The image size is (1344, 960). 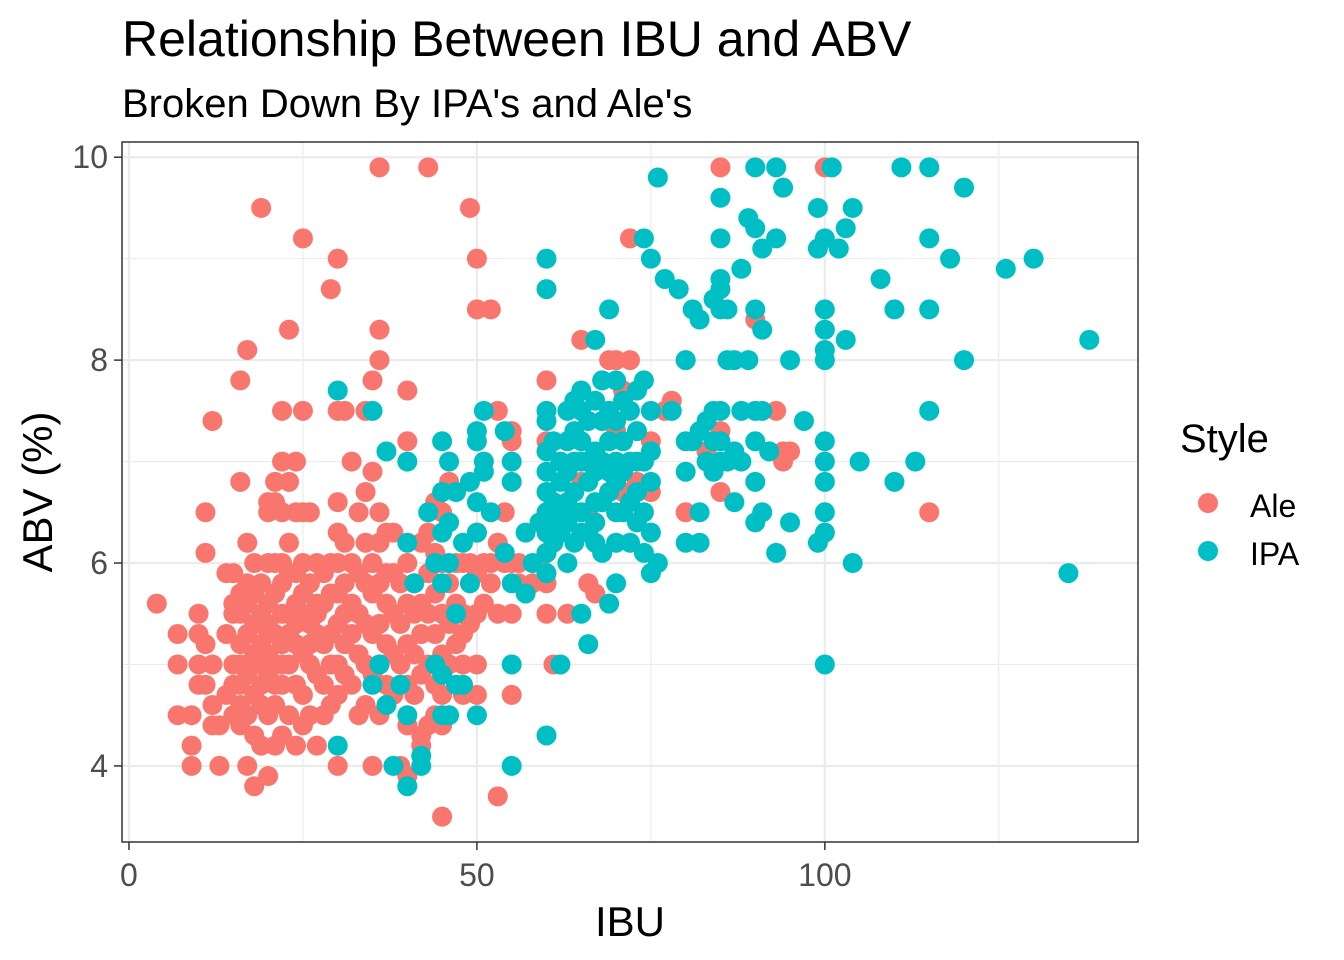 I want to click on y-tick-label: 10, so click(x=90, y=157).